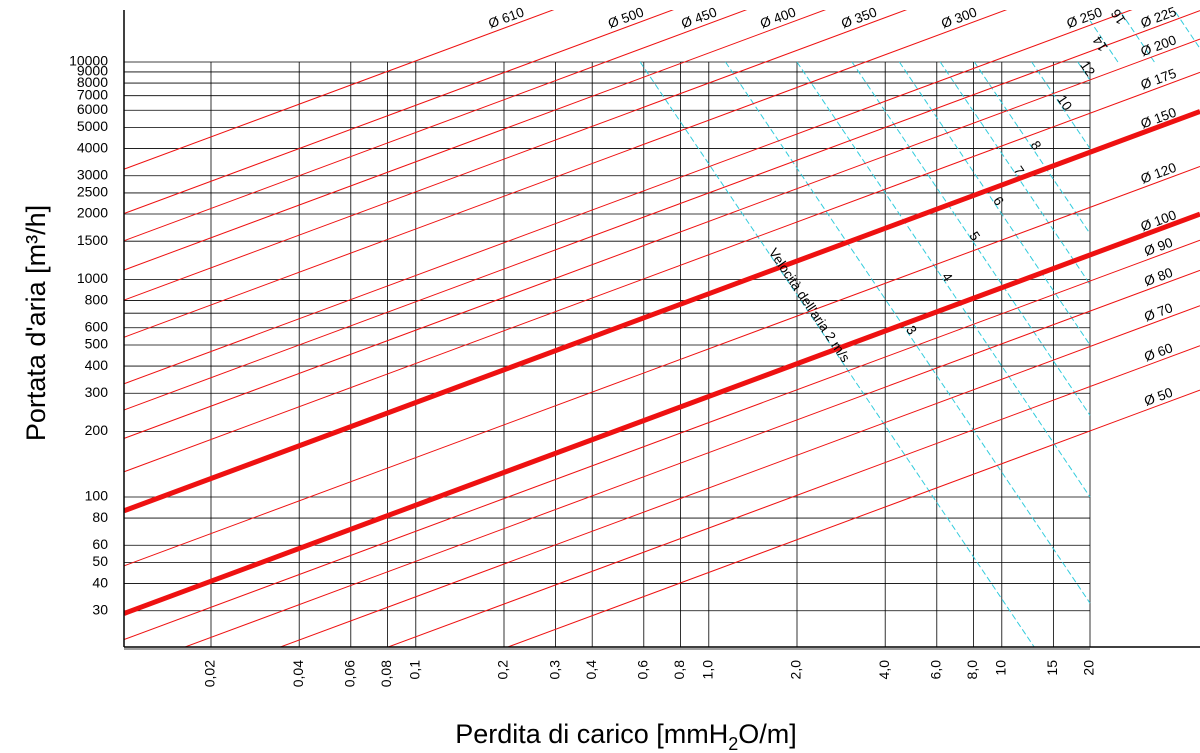 The image size is (1200, 753). What do you see at coordinates (998, 201) in the screenshot?
I see `velocity-label: 6` at bounding box center [998, 201].